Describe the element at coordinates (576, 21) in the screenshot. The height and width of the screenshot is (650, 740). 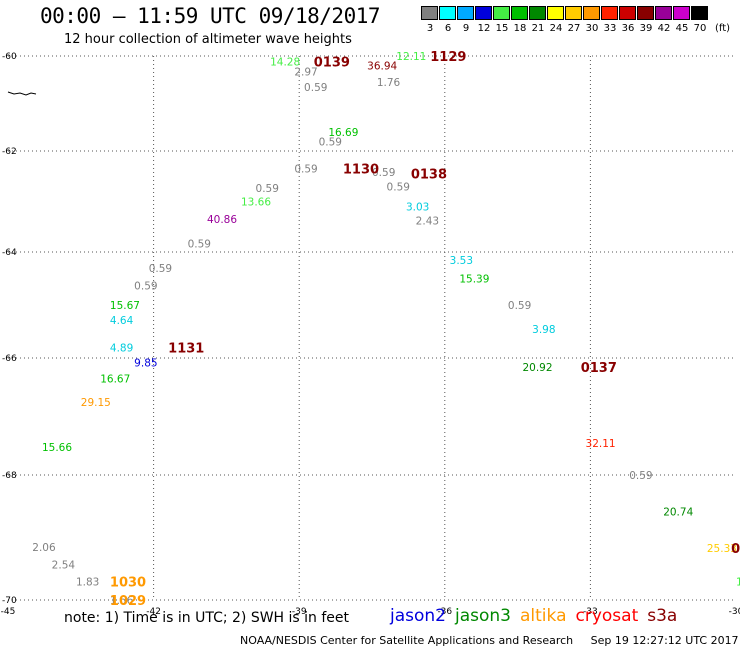
I see `color-legend: (ft) 3 6 9 12 15 18 21 24 27 30 33 36 39 42 45 70` at that location.